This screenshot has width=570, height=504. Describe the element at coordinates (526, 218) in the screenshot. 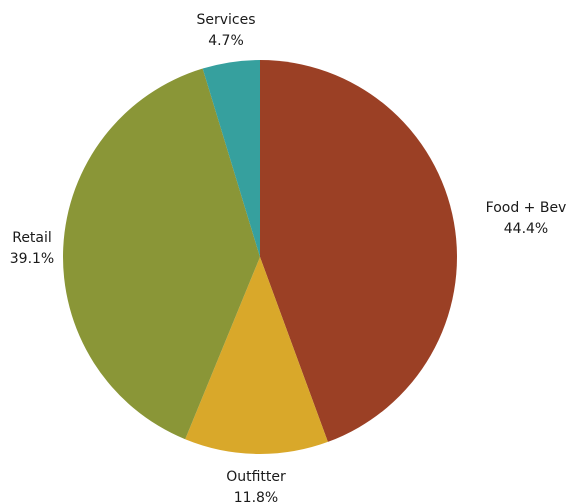

I see `slice-label-food-bev: Food + Bev 44.4%` at that location.